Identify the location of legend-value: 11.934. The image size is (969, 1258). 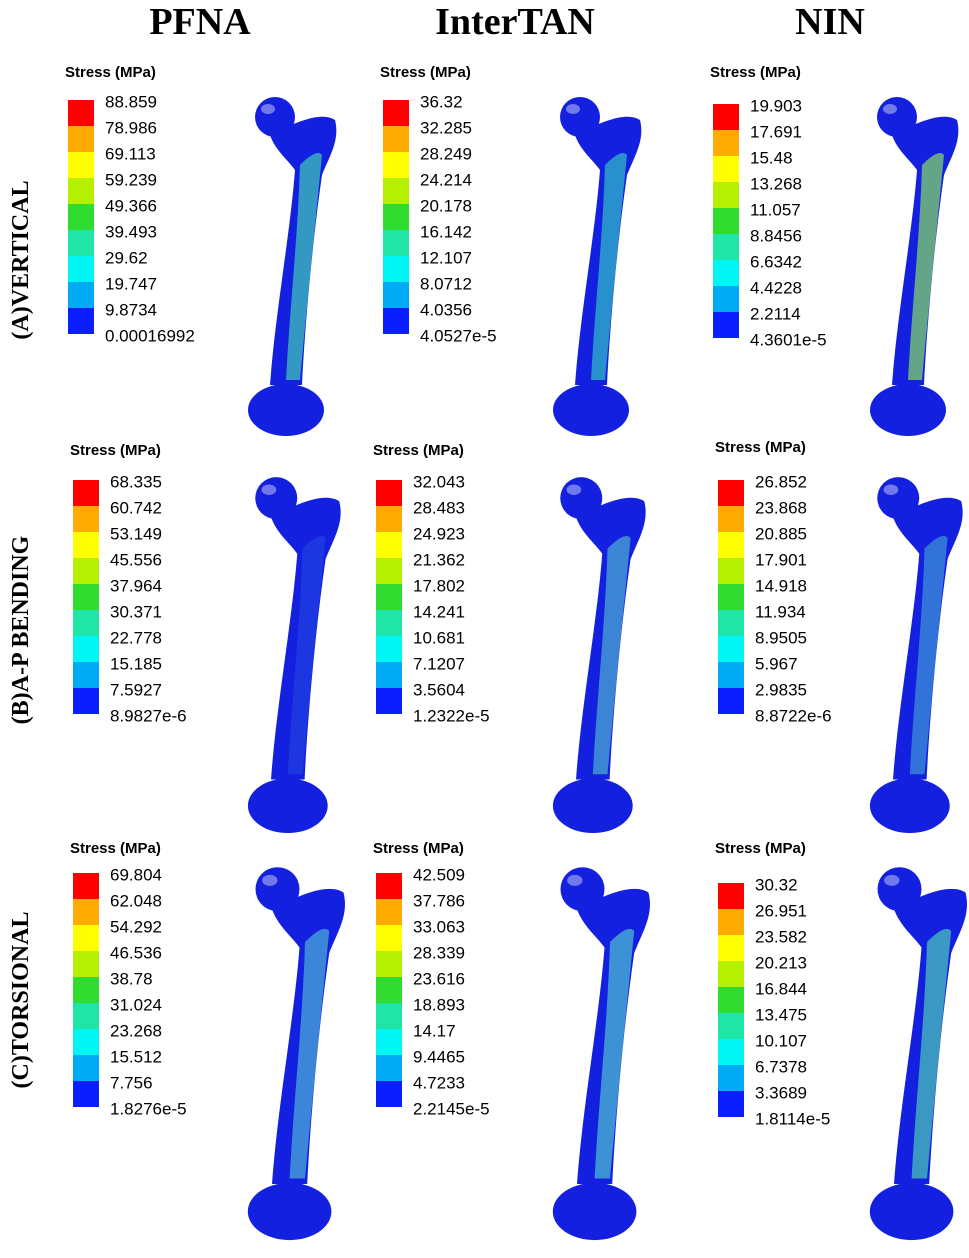
(780, 611).